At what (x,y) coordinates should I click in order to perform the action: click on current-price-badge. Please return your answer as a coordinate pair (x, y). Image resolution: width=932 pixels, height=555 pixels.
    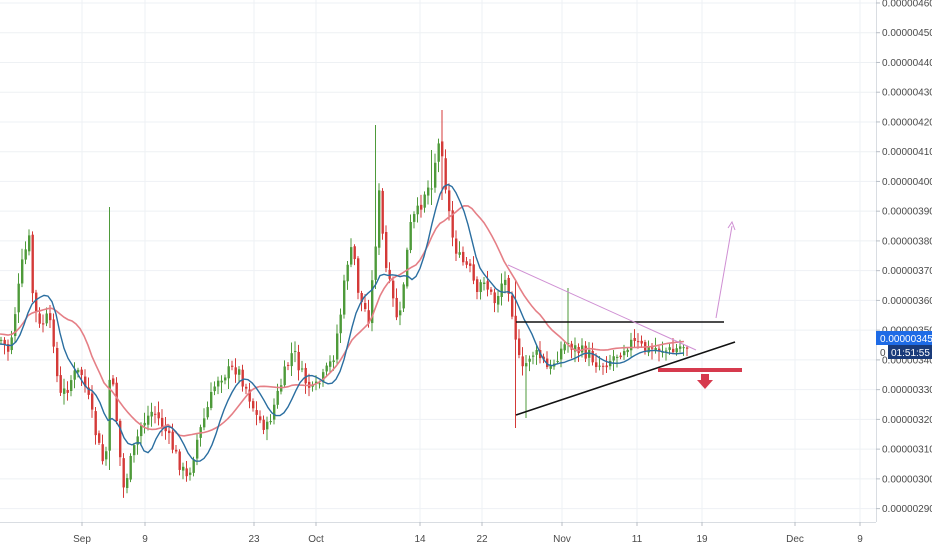
    Looking at the image, I should click on (904, 338).